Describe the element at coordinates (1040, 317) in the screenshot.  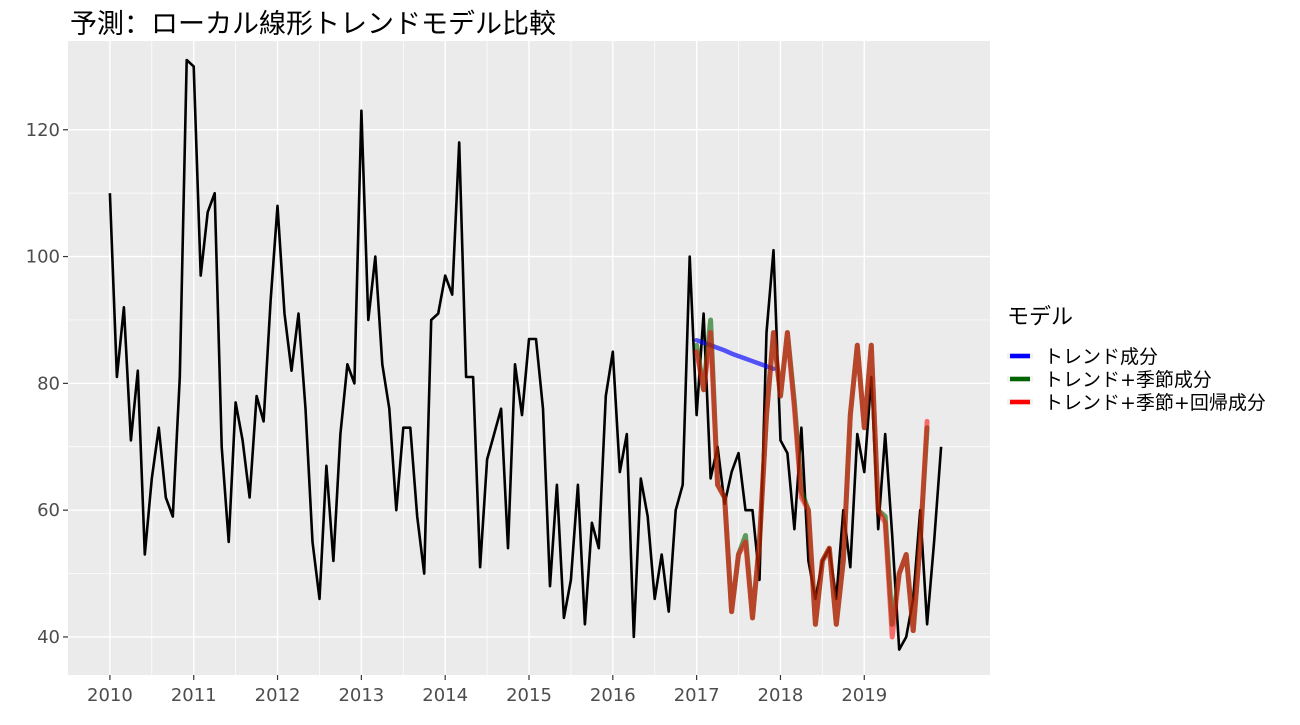
I see `legend-title: モデル` at that location.